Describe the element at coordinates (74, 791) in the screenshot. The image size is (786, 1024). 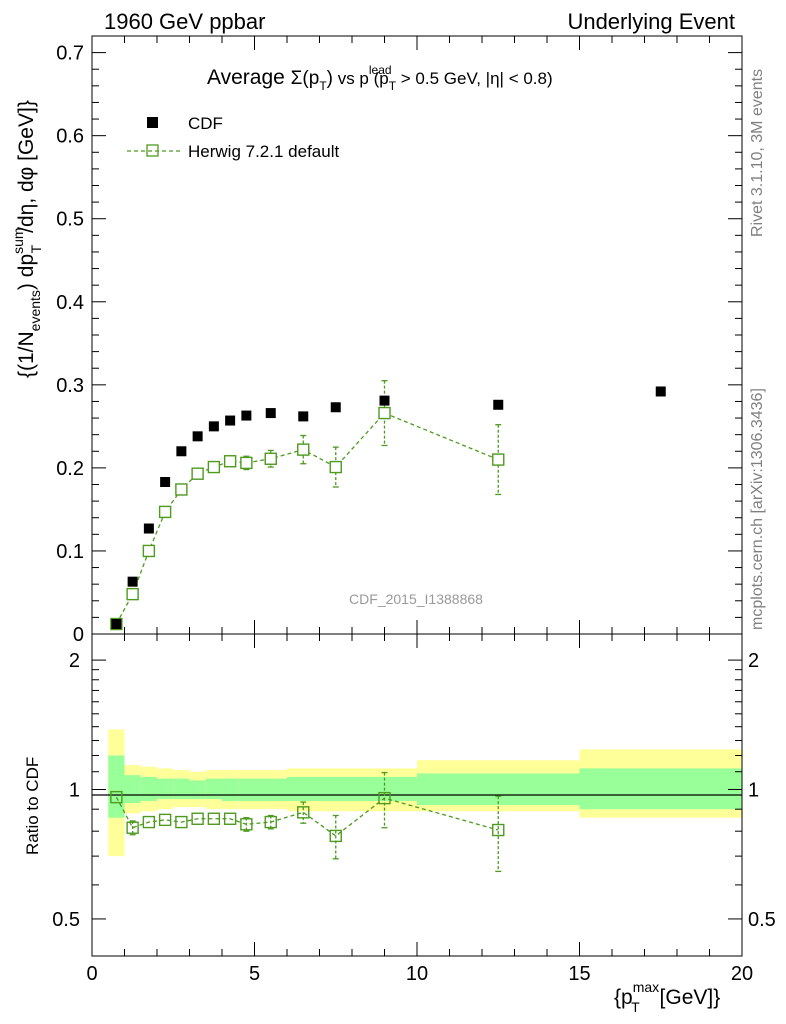
I see `ratio-ytick-label: 1` at that location.